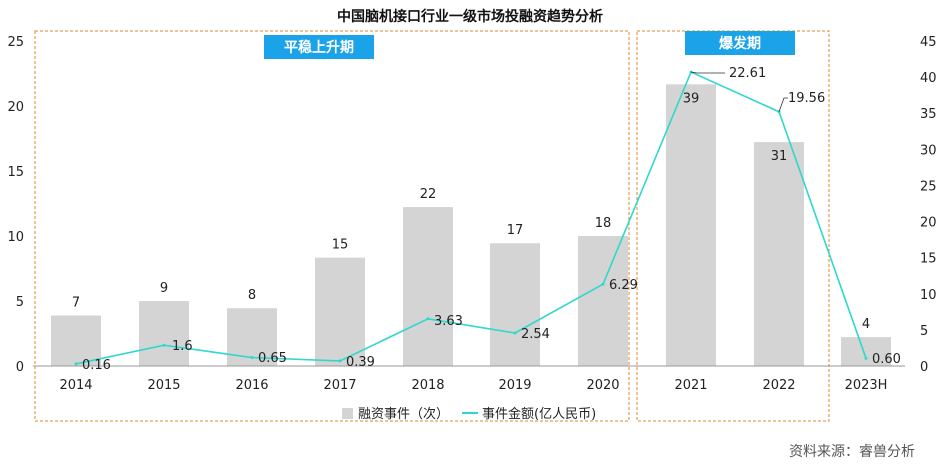 The image size is (947, 473). I want to click on line-point-2014, so click(76, 364).